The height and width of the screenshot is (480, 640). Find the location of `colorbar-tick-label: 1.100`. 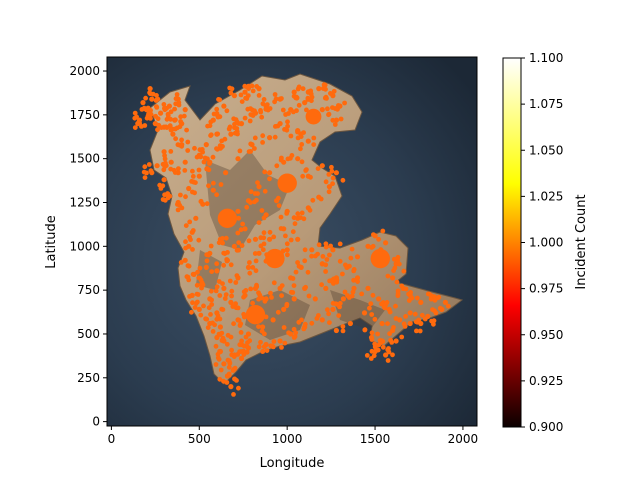

colorbar-tick-label: 1.100 is located at coordinates (546, 58).